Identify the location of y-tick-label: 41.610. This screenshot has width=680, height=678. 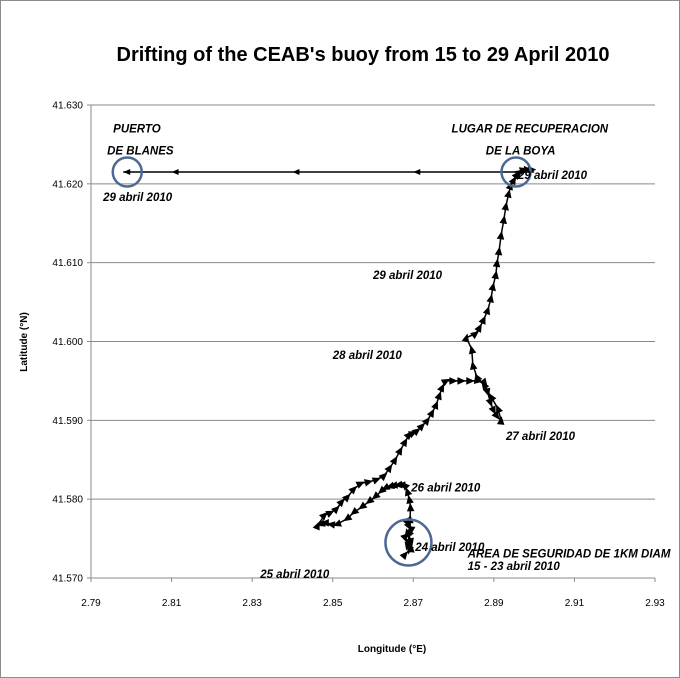
(67, 263).